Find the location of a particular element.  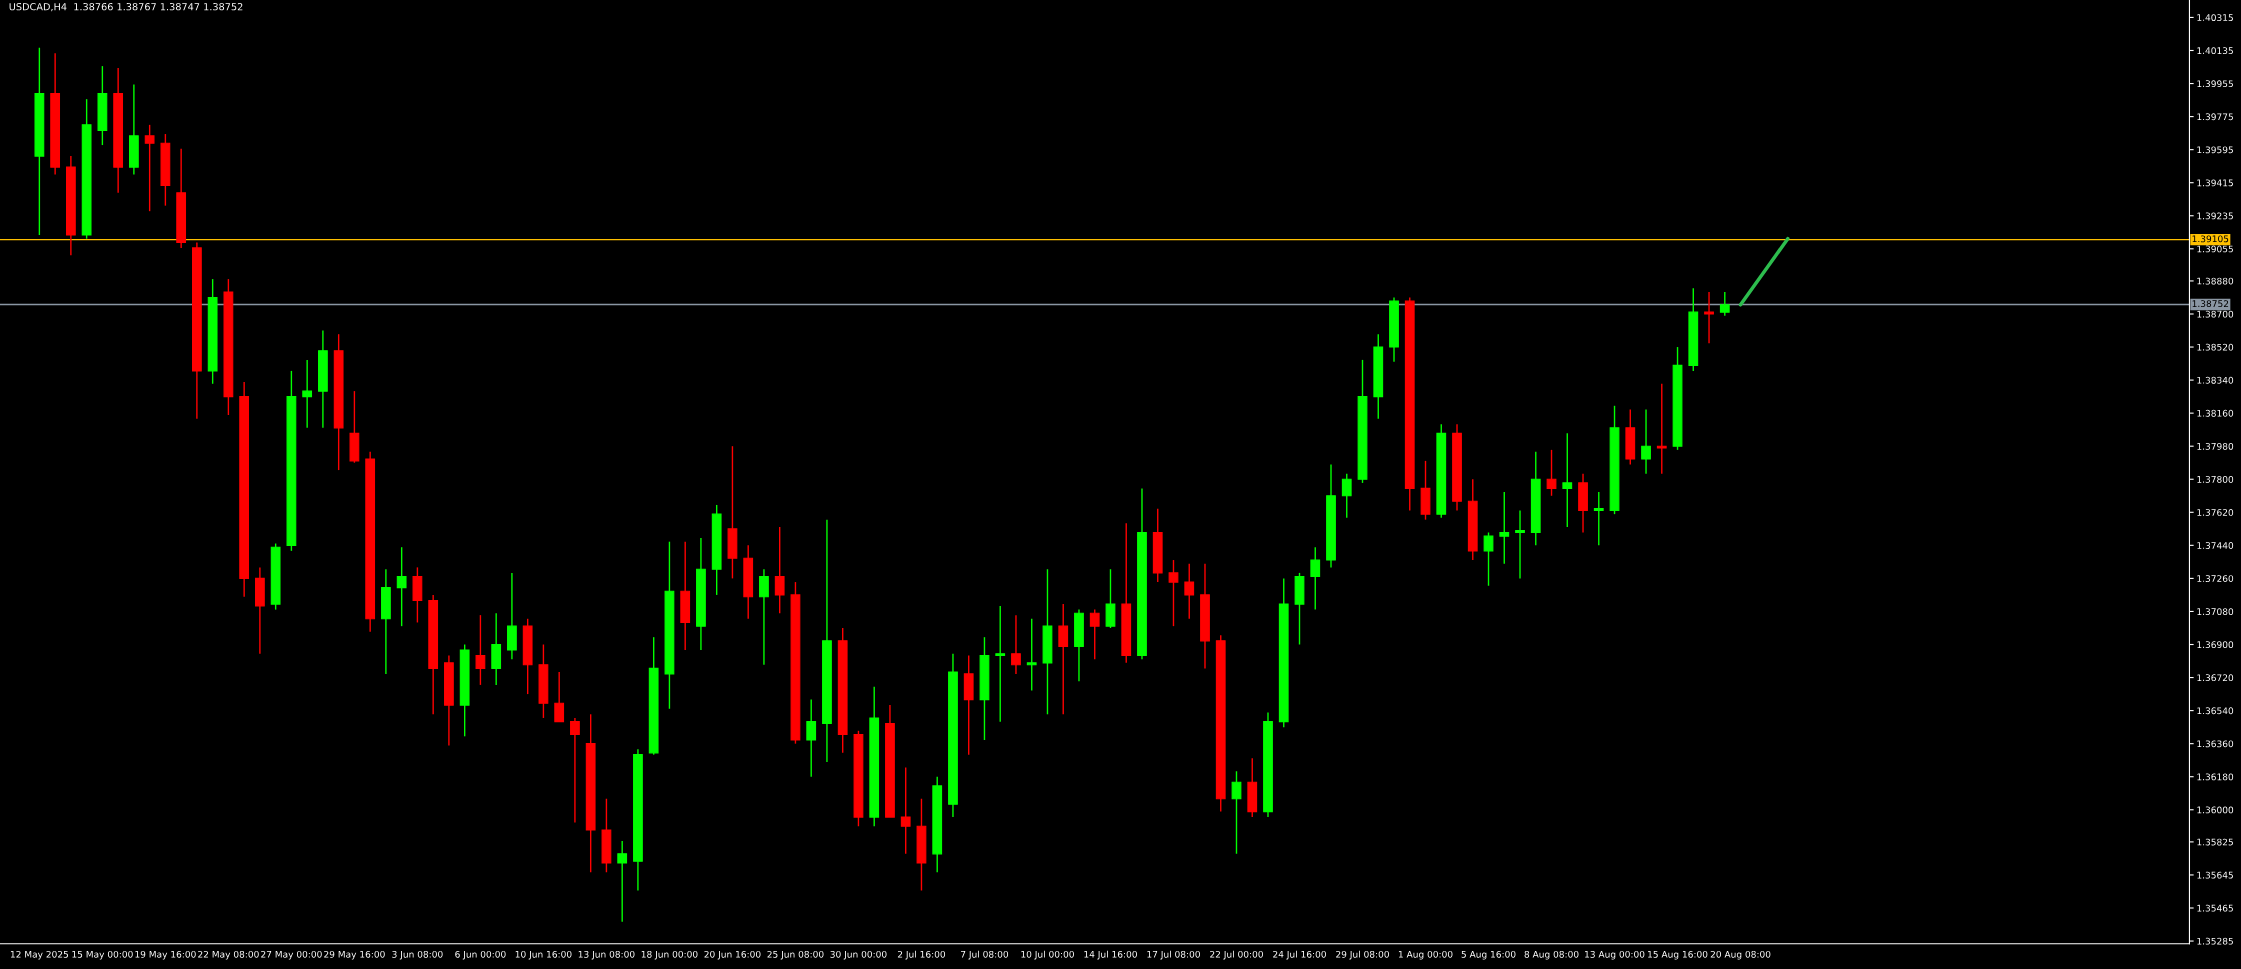

y-tick-label: 1.37080 is located at coordinates (2215, 612).